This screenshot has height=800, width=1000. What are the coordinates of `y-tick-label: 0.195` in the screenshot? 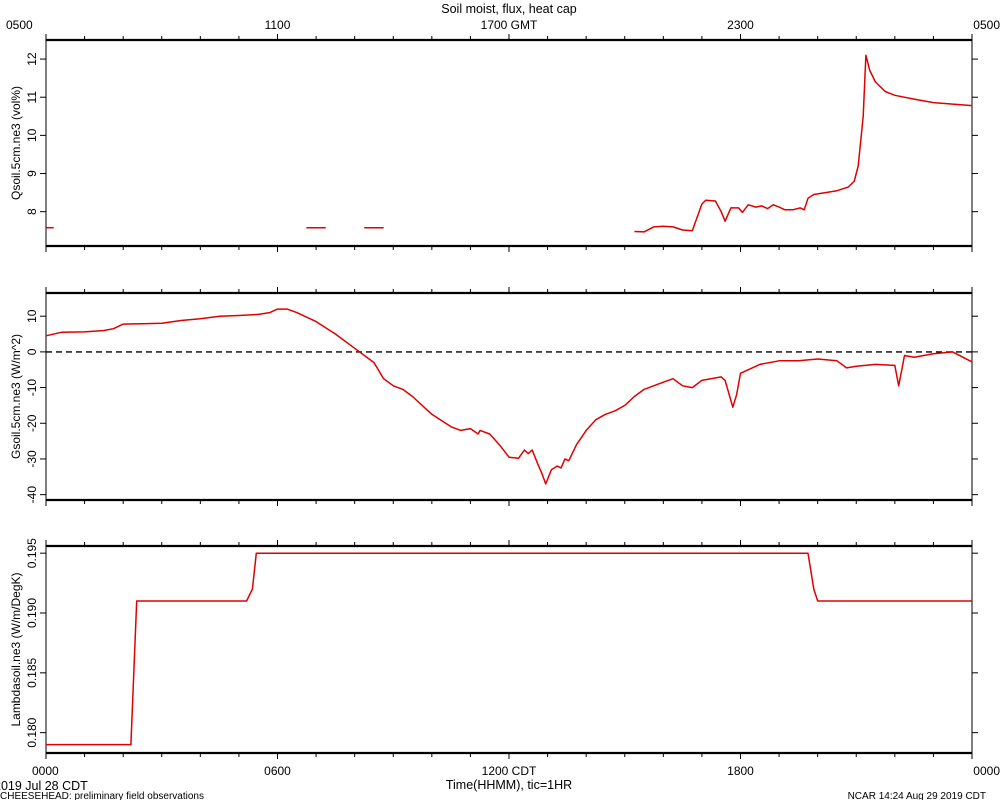 It's located at (32, 553).